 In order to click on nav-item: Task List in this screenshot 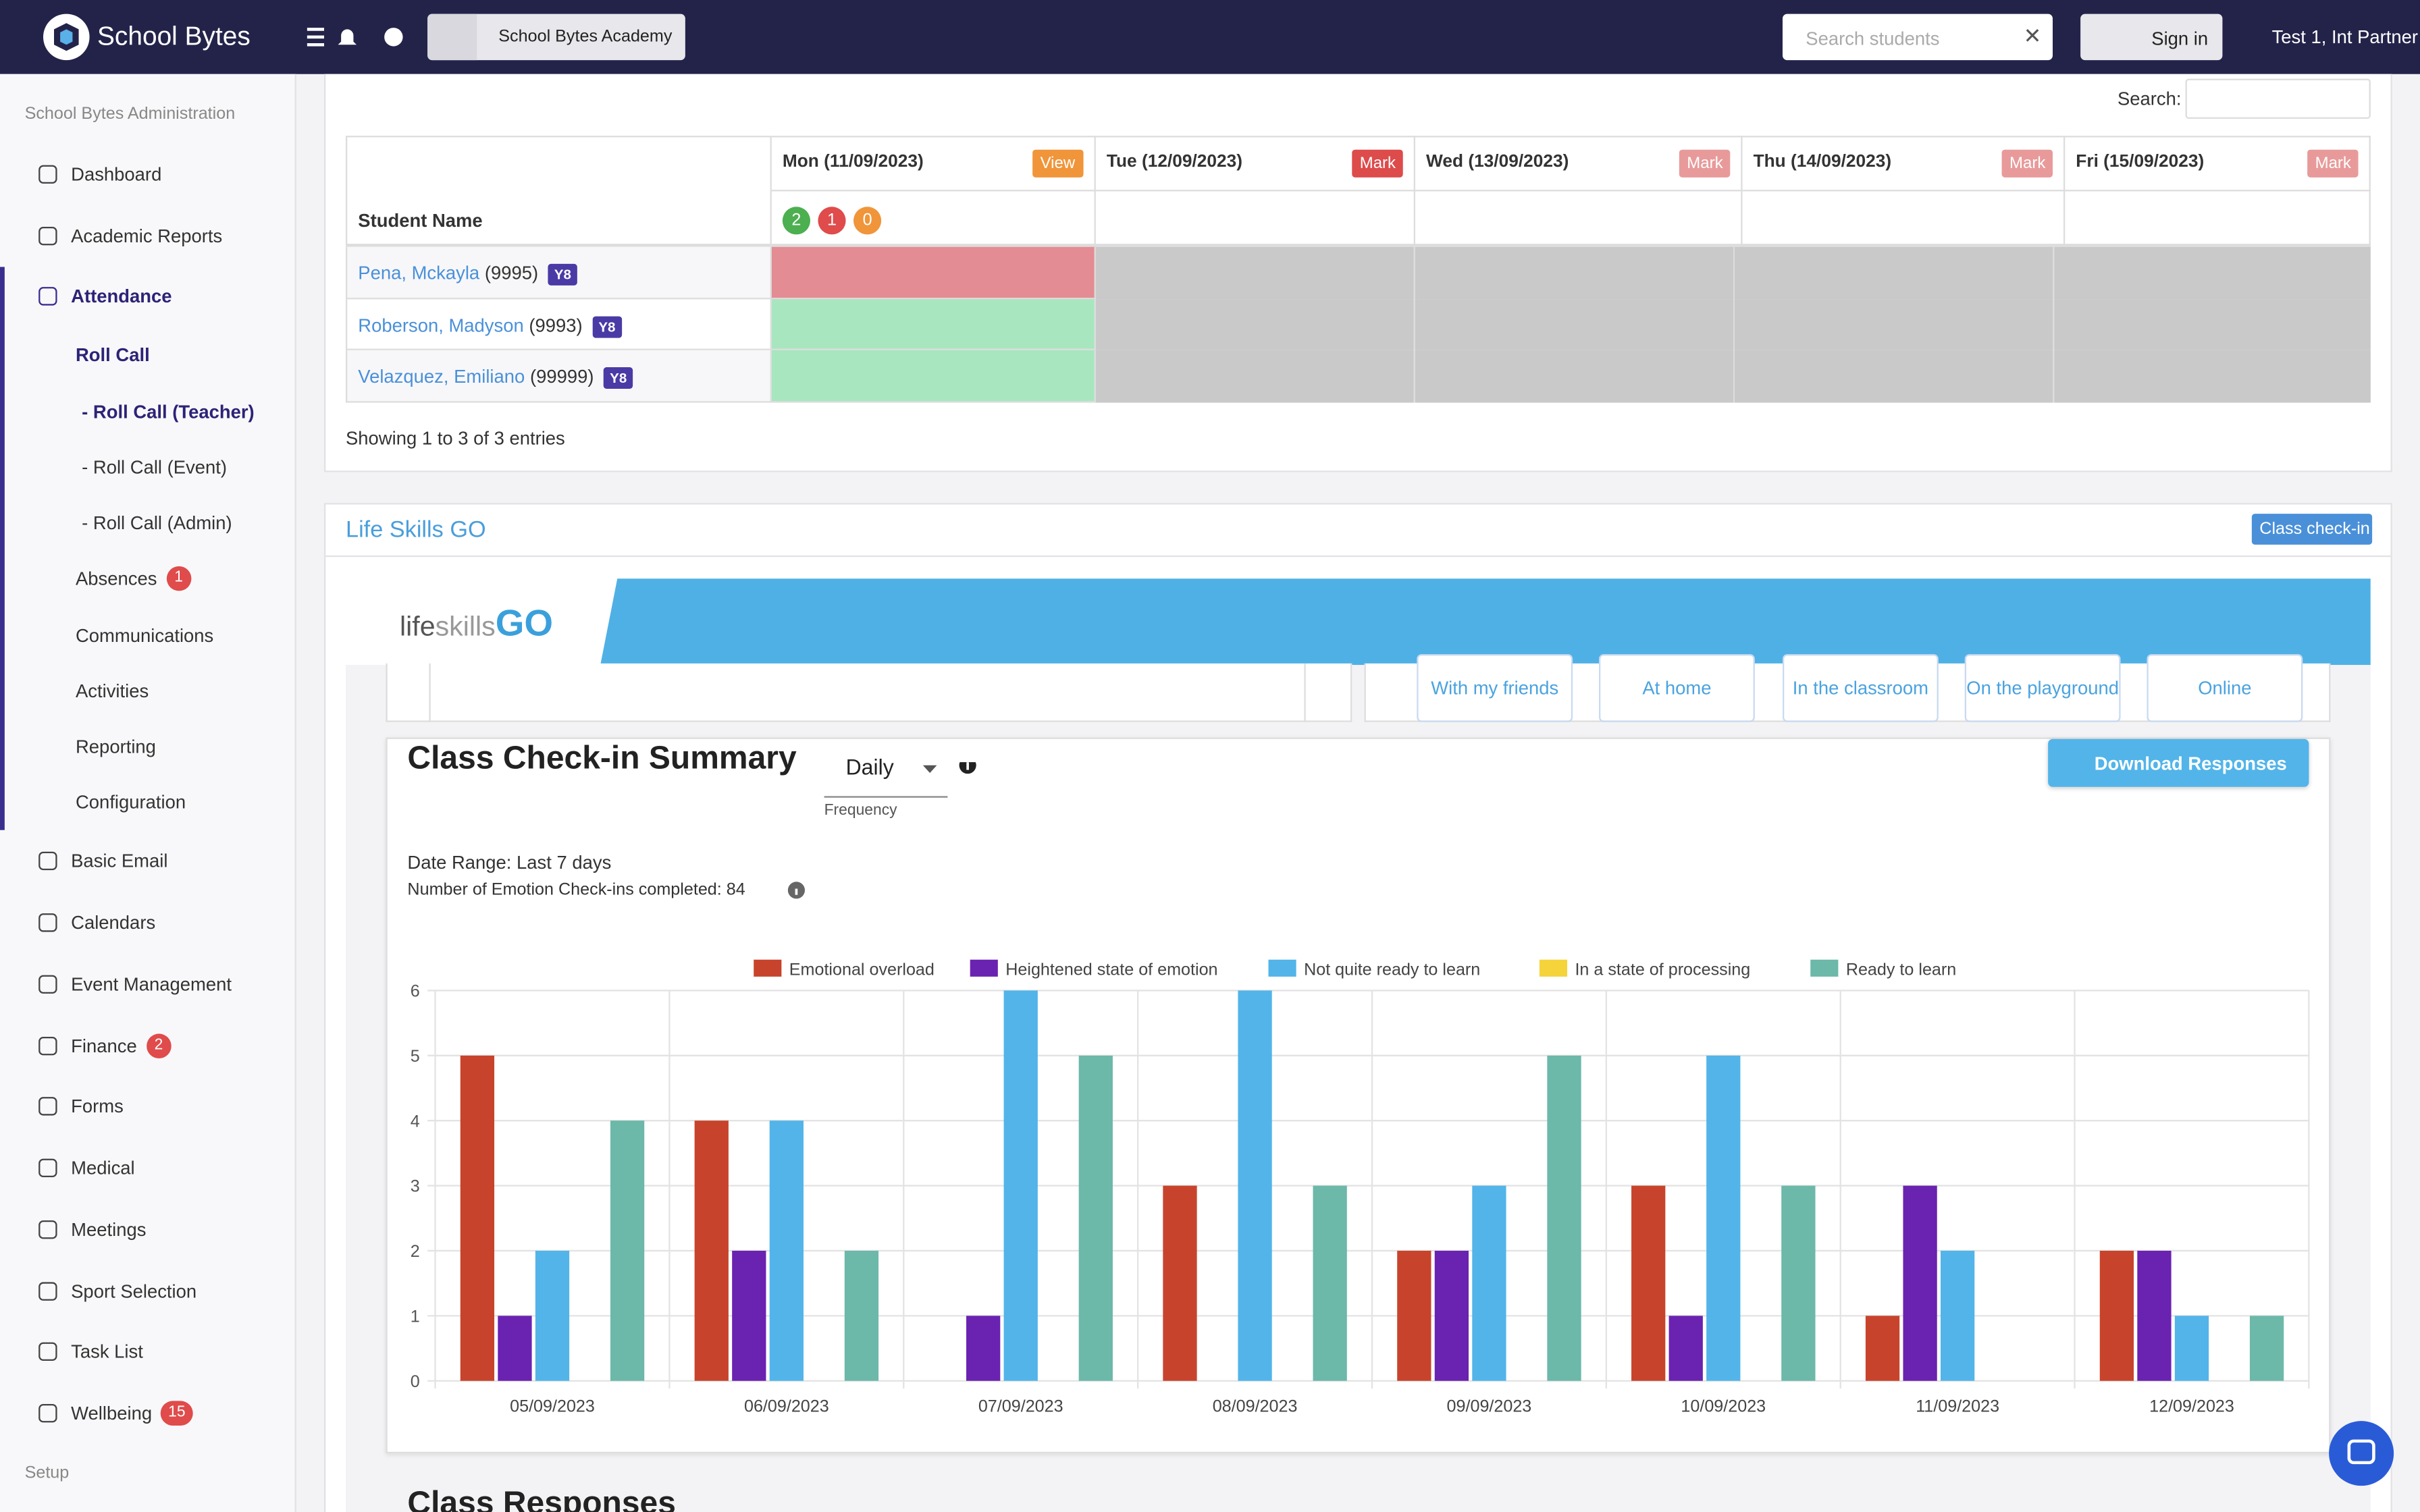, I will do `click(107, 1352)`.